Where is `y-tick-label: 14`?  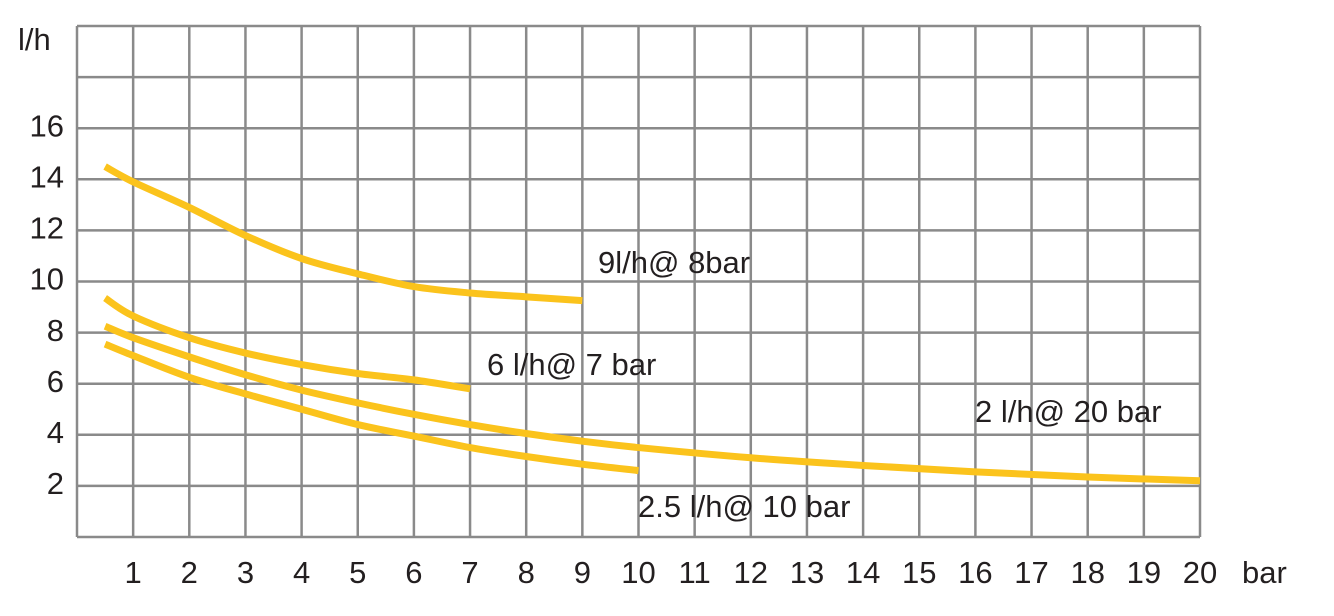
y-tick-label: 14 is located at coordinates (47, 176).